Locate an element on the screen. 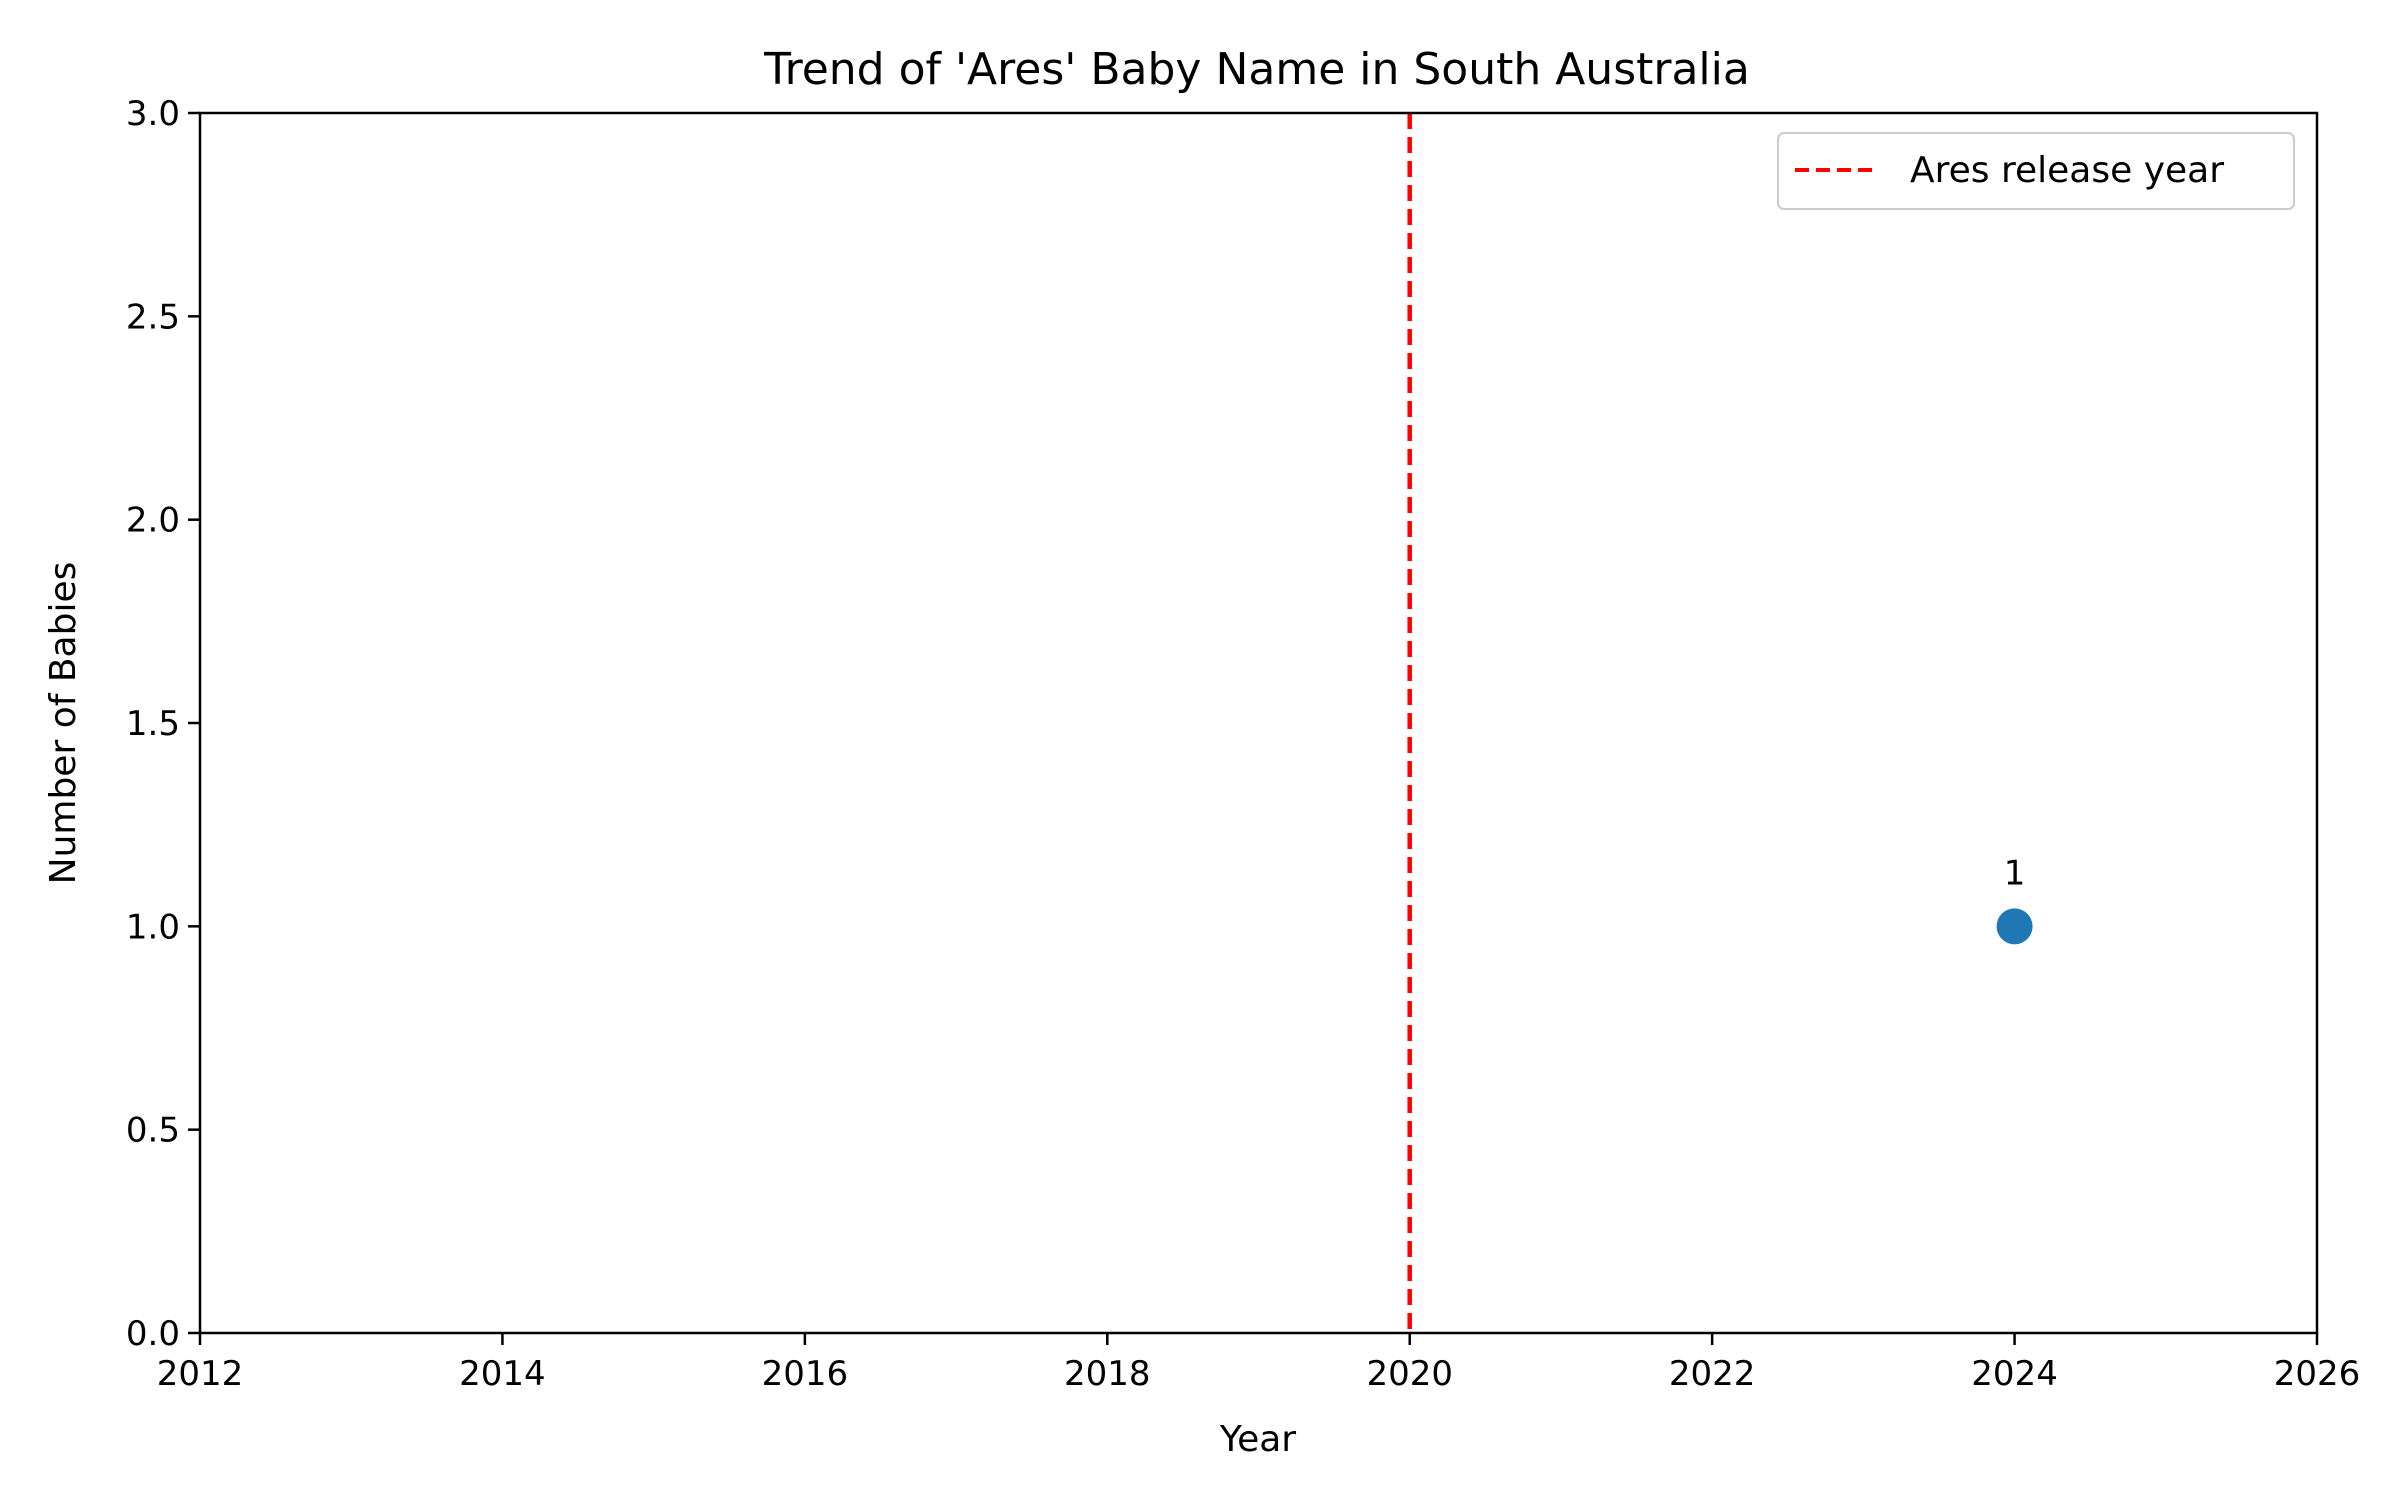  x-axis-label: Year is located at coordinates (1257, 1439).